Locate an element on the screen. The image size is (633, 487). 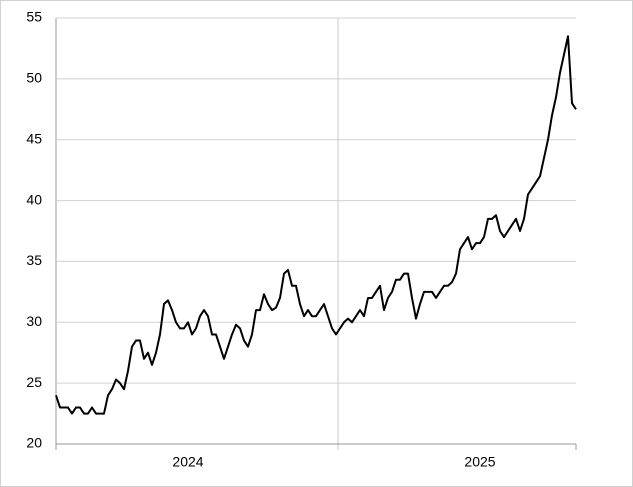
y-tick-label: 20 is located at coordinates (34, 443).